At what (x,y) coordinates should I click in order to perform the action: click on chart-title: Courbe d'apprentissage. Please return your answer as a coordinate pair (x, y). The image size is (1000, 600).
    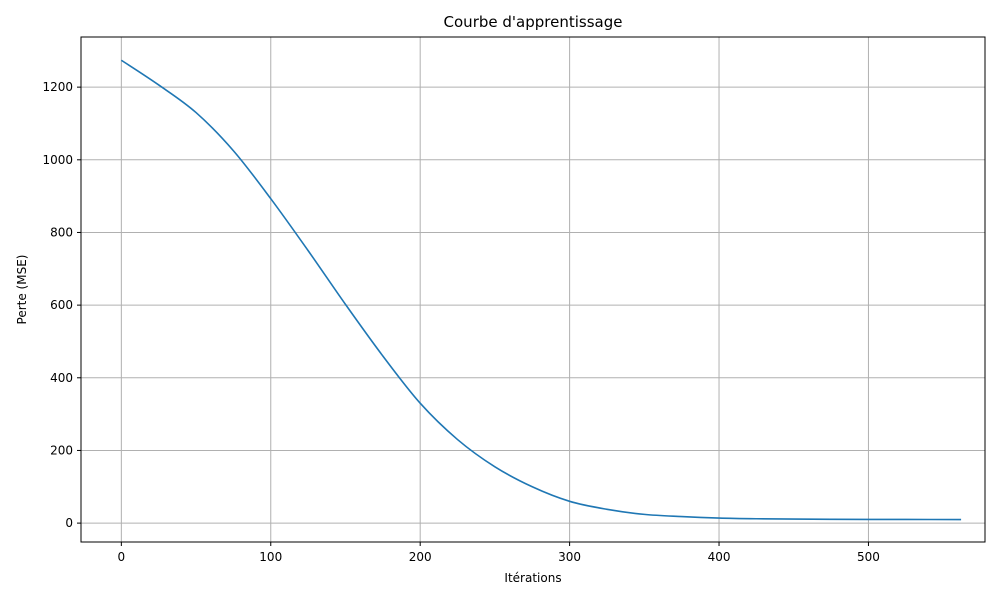
    Looking at the image, I should click on (533, 22).